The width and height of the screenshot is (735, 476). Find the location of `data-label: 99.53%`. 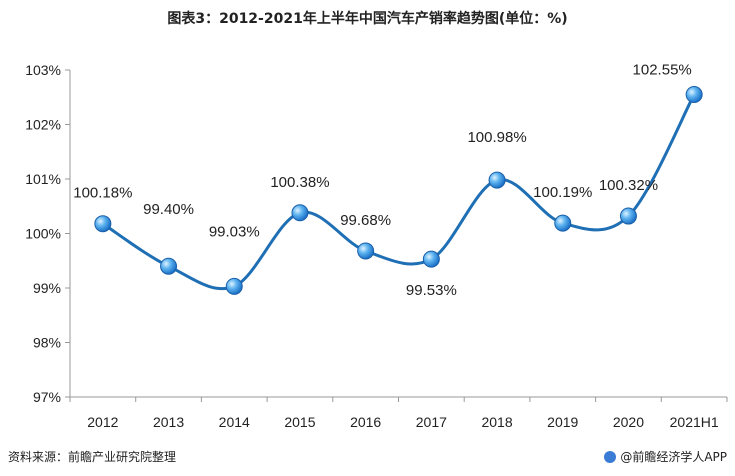

data-label: 99.53% is located at coordinates (431, 290).